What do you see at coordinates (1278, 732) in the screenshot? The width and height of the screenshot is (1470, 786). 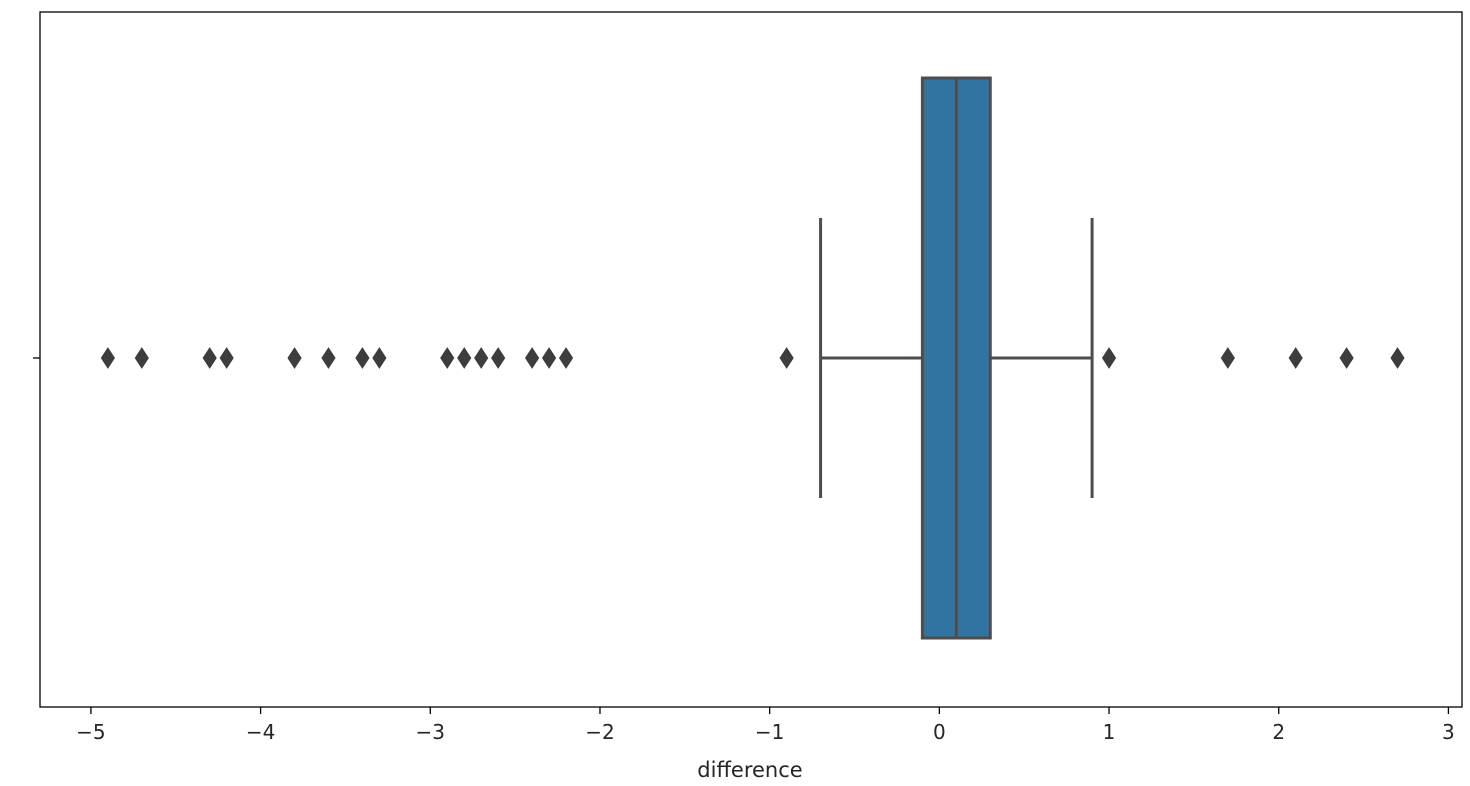 I see `x-tick-label: 2` at bounding box center [1278, 732].